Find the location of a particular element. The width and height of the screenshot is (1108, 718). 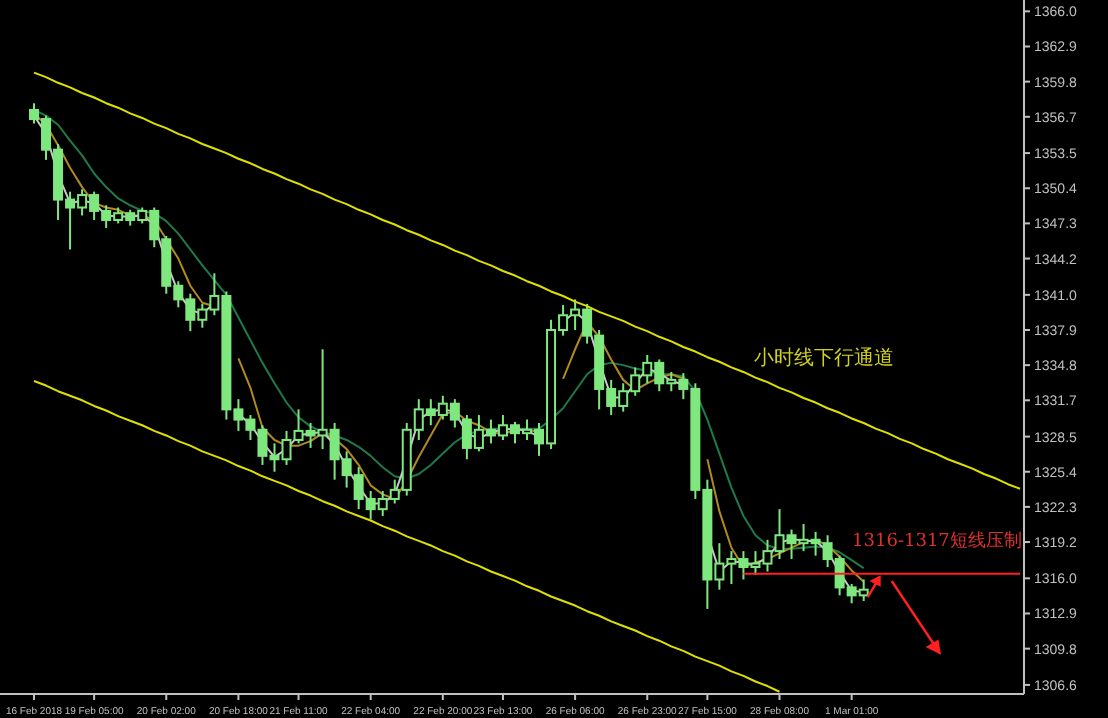

annotation: 1316-1317短线压制 is located at coordinates (937, 541).